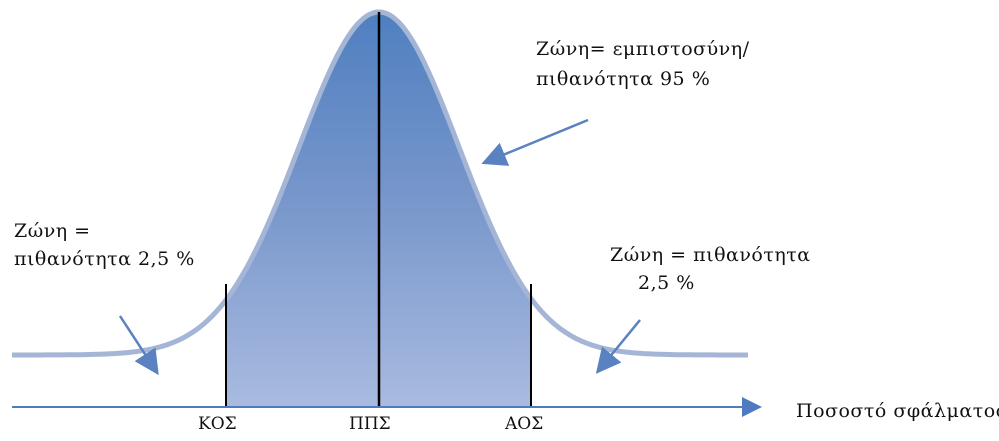 This screenshot has height=441, width=999. Describe the element at coordinates (643, 49) in the screenshot. I see `center-zone-label-line1: Ζώνη= εμπιστοσύνη/` at that location.